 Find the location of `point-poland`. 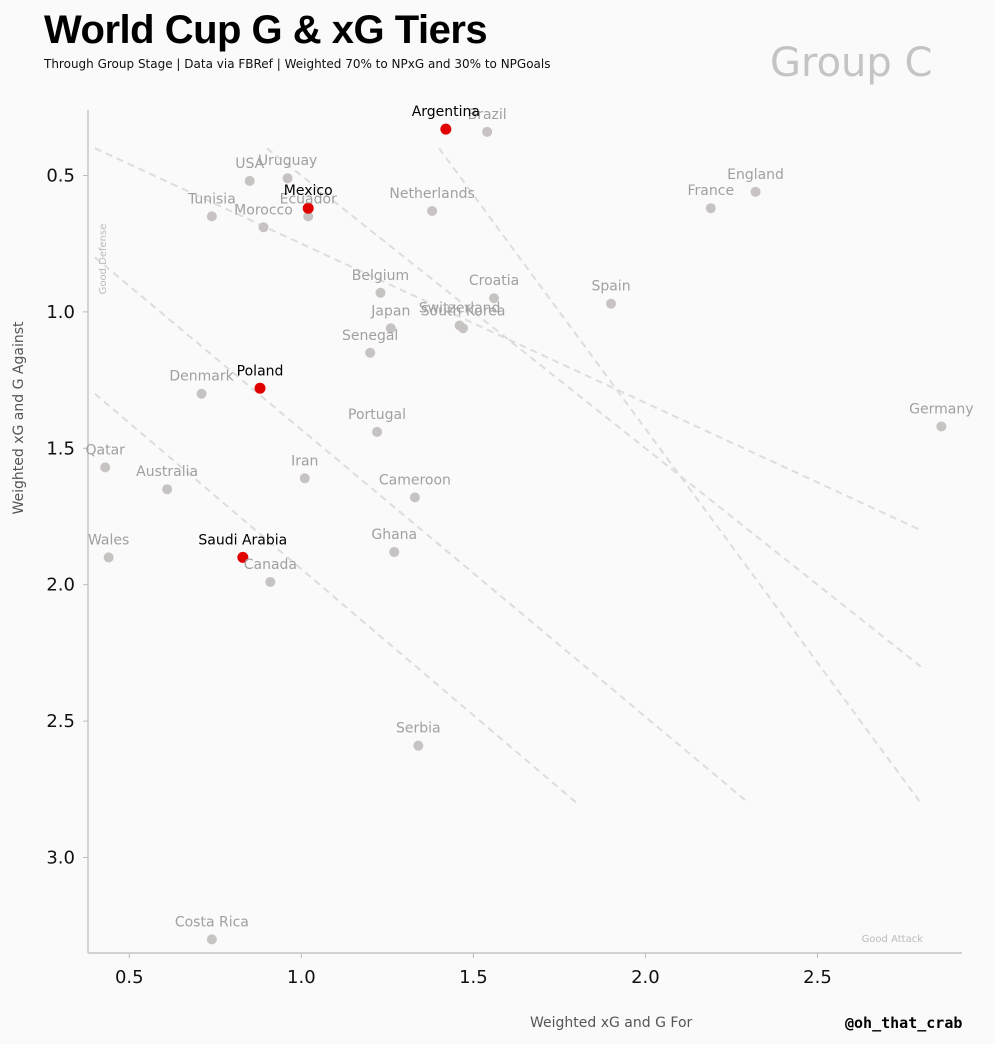

point-poland is located at coordinates (260, 388).